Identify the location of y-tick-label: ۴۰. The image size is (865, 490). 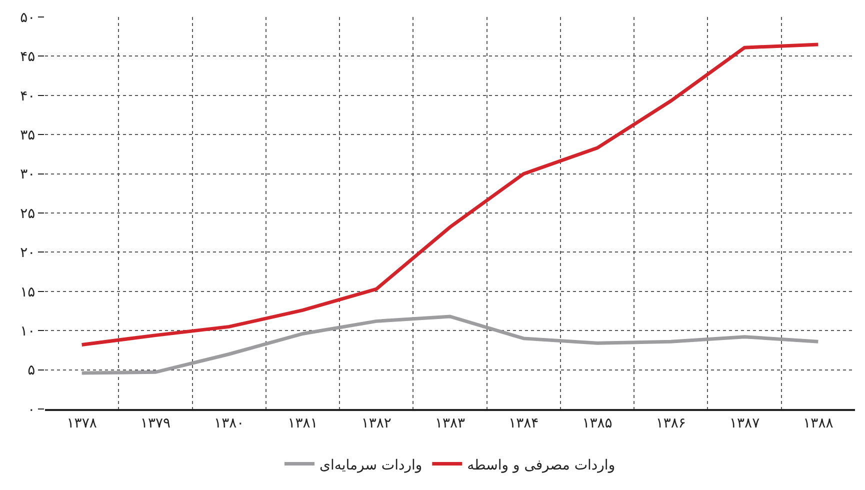
(28, 96).